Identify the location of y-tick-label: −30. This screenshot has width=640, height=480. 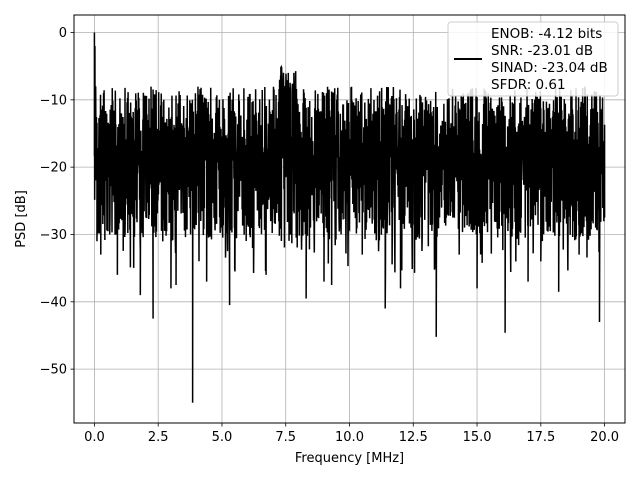
(53, 235).